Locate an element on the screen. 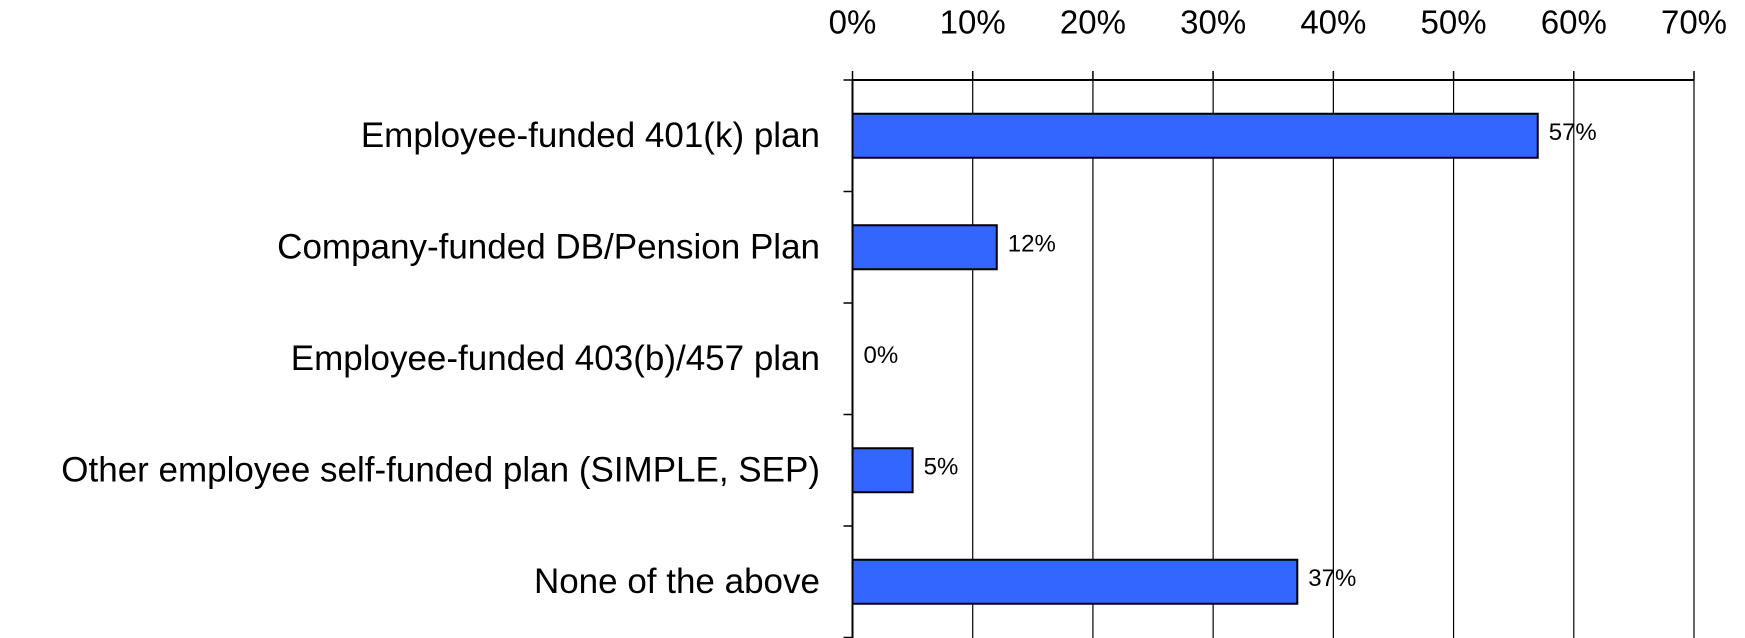  x-tick-label: 50% is located at coordinates (1454, 22).